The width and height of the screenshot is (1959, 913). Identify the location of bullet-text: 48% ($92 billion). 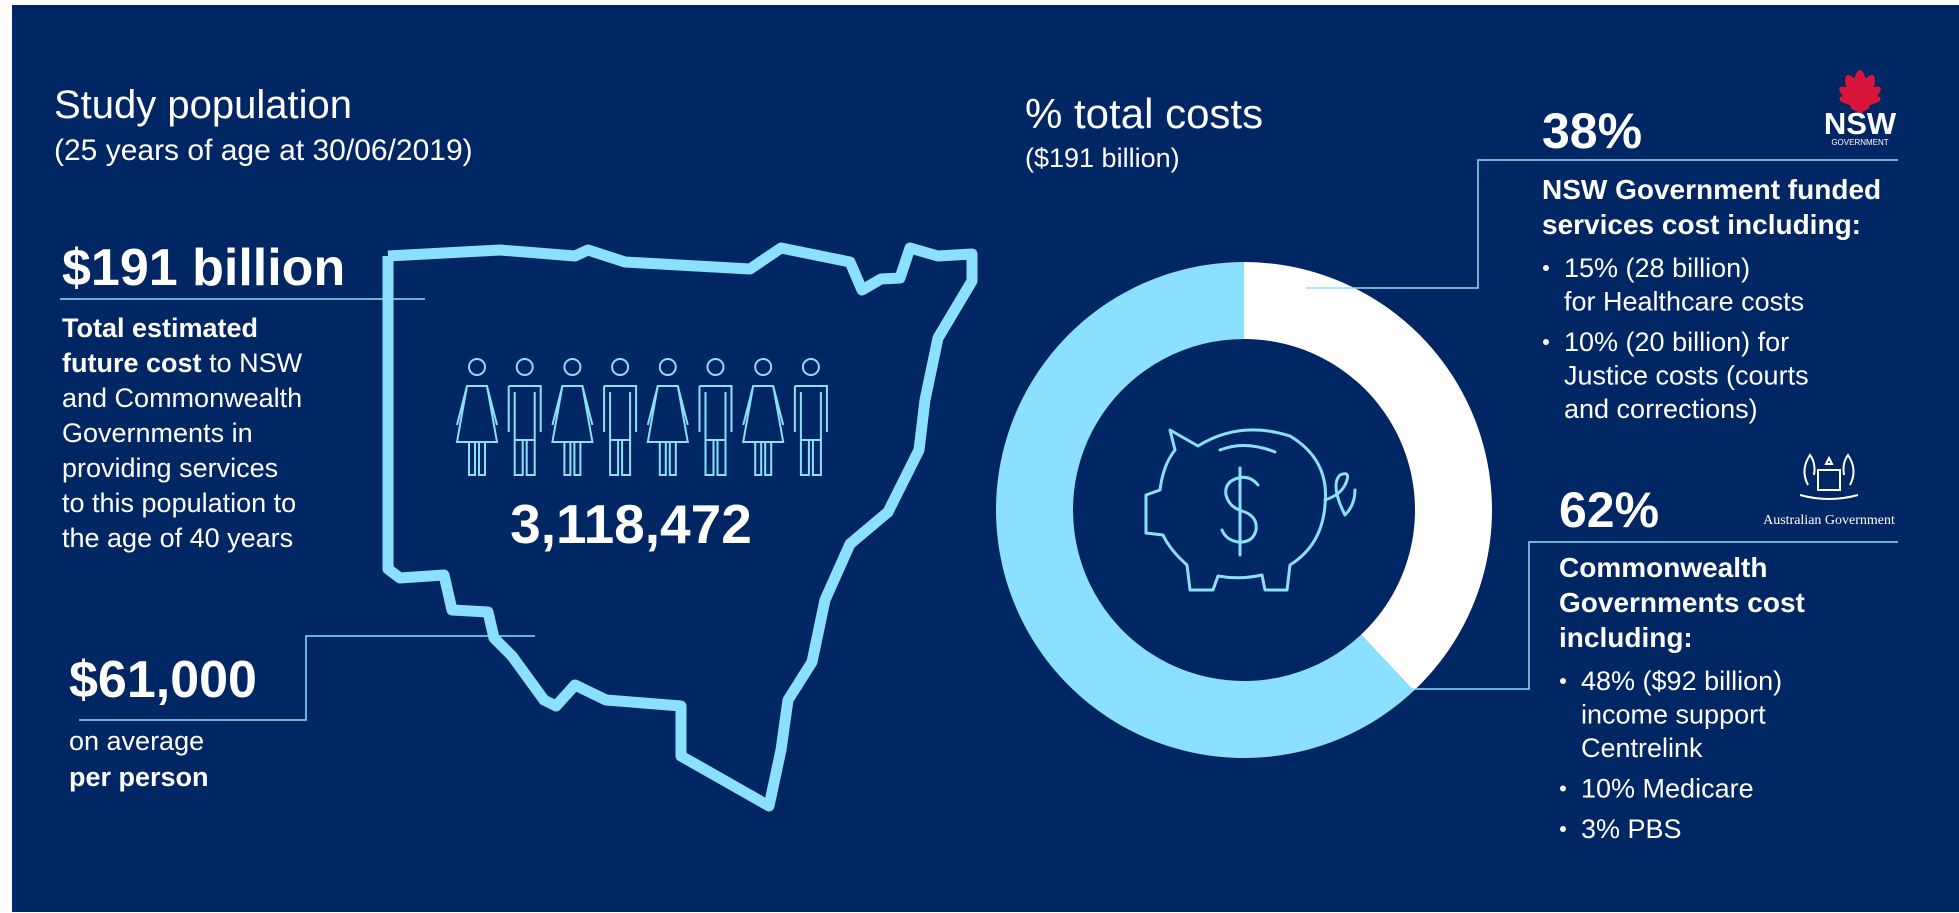
(1681, 681).